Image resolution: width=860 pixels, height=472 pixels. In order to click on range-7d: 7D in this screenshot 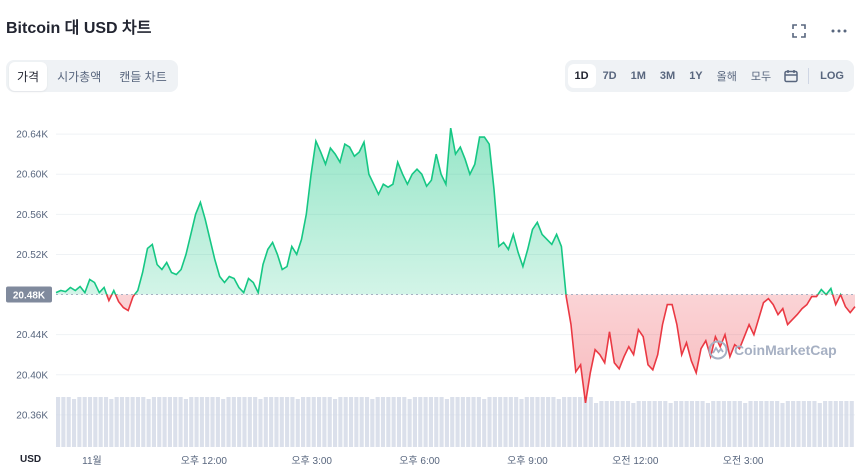, I will do `click(609, 76)`.